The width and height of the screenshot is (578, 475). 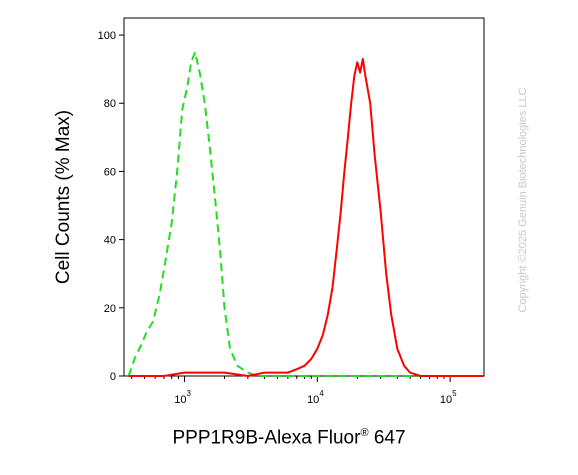 I want to click on x-axis-label-main: PPP1R9B-Alexa Fluor, so click(x=266, y=438).